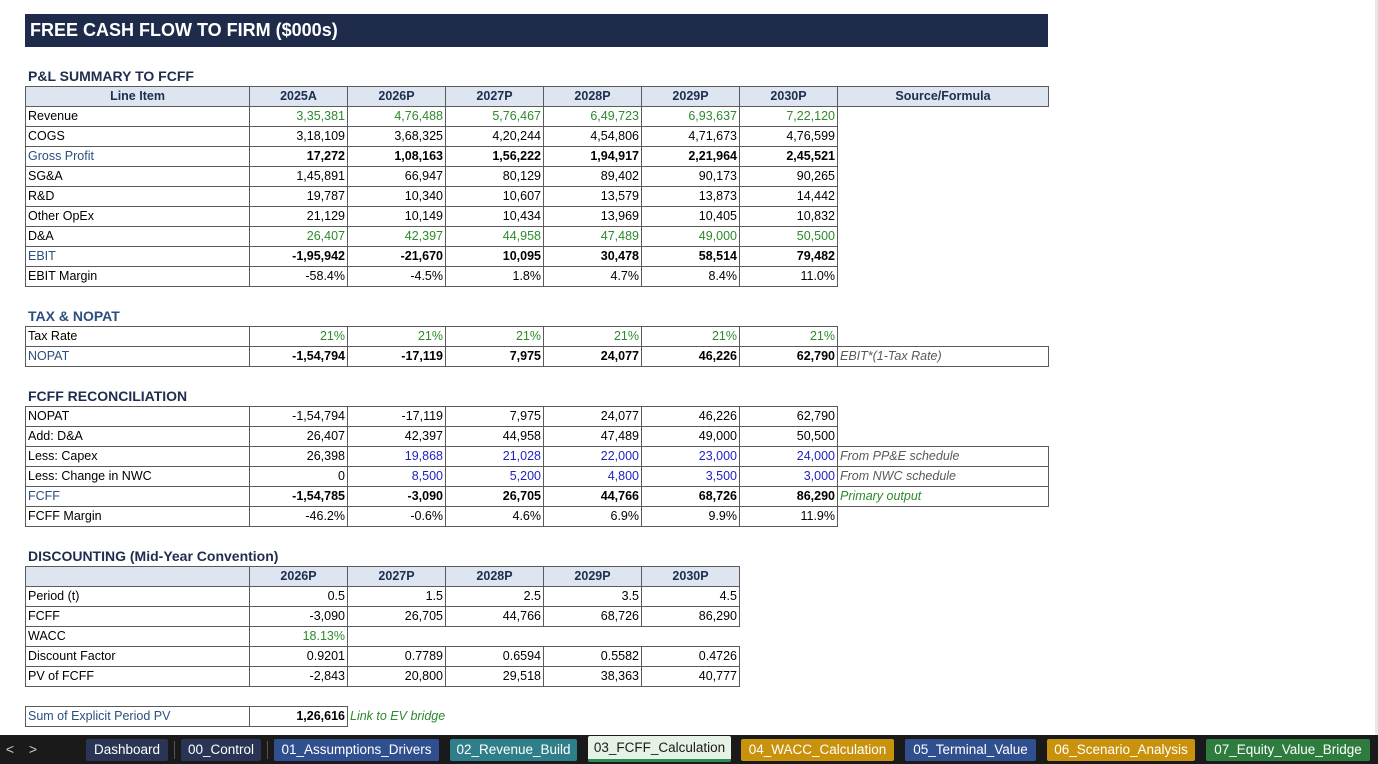 The width and height of the screenshot is (1378, 764). What do you see at coordinates (494, 616) in the screenshot?
I see `table-cell: 44,766` at bounding box center [494, 616].